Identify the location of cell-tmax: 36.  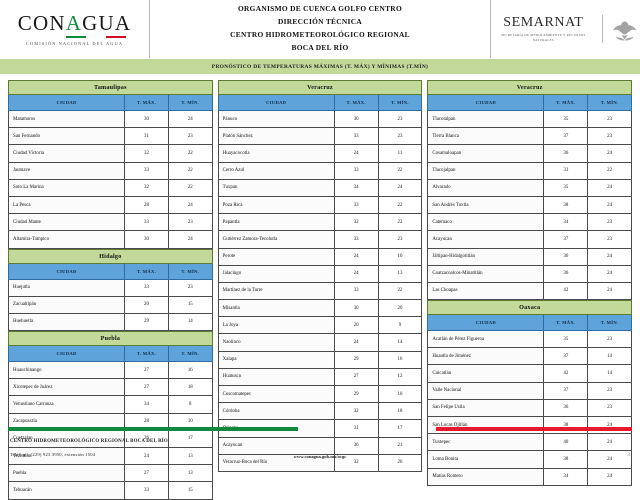
(566, 153).